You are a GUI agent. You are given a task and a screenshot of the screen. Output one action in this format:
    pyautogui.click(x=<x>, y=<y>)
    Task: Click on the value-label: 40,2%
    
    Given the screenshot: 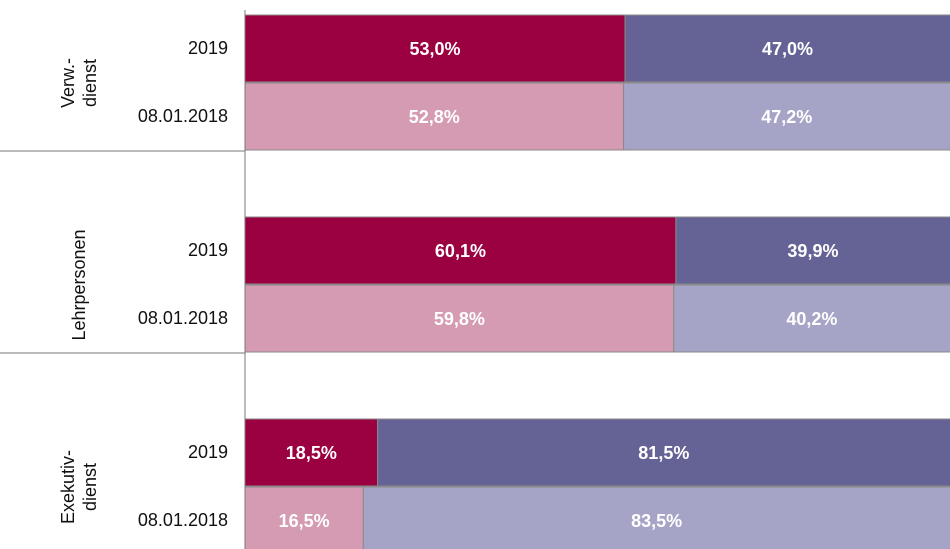 What is the action you would take?
    pyautogui.click(x=811, y=319)
    